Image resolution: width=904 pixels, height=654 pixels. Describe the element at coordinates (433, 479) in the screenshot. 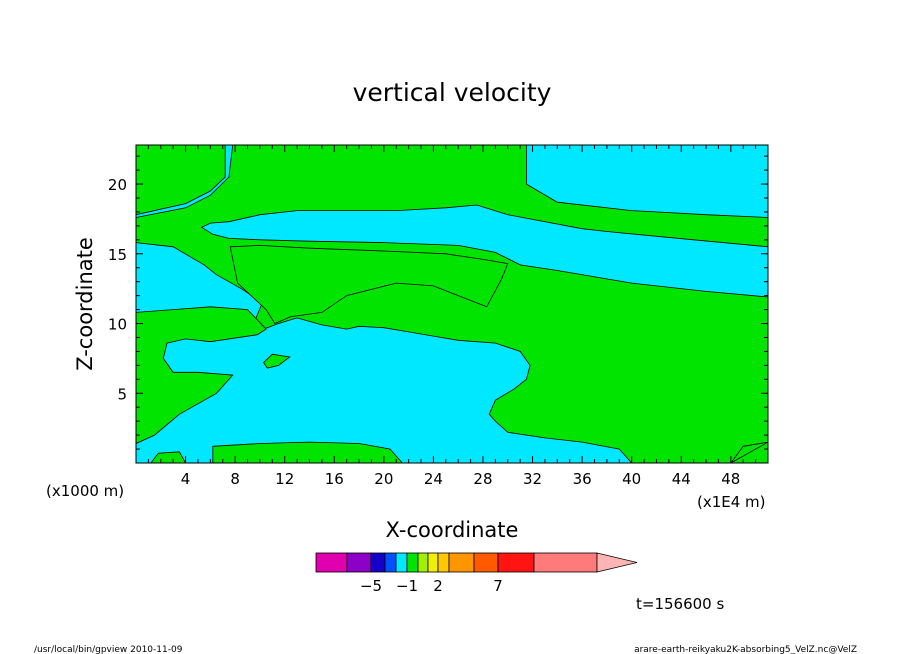

I see `x-tick-label: 24` at that location.